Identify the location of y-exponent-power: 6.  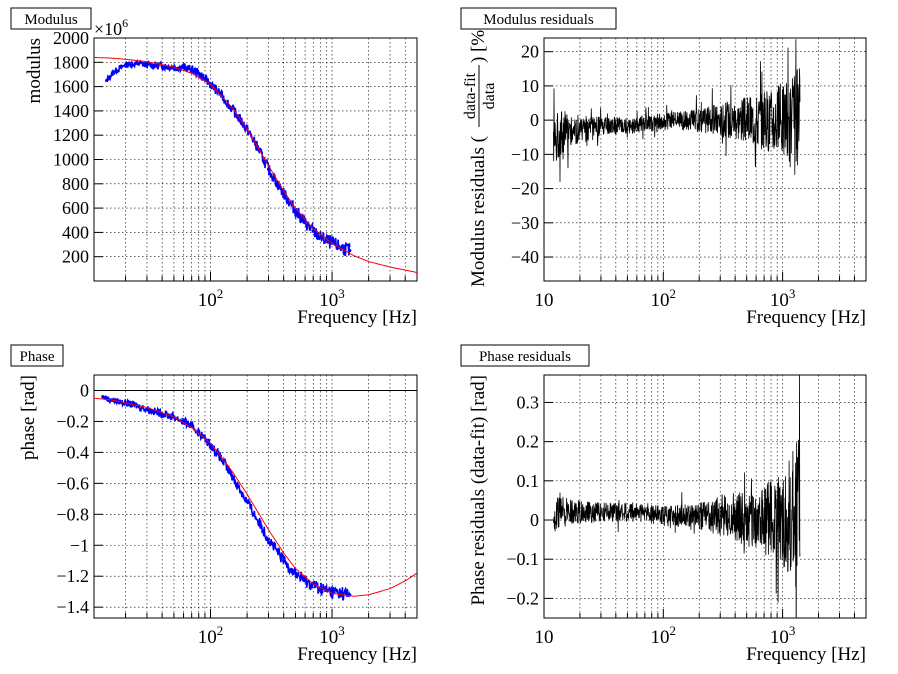
(125, 23).